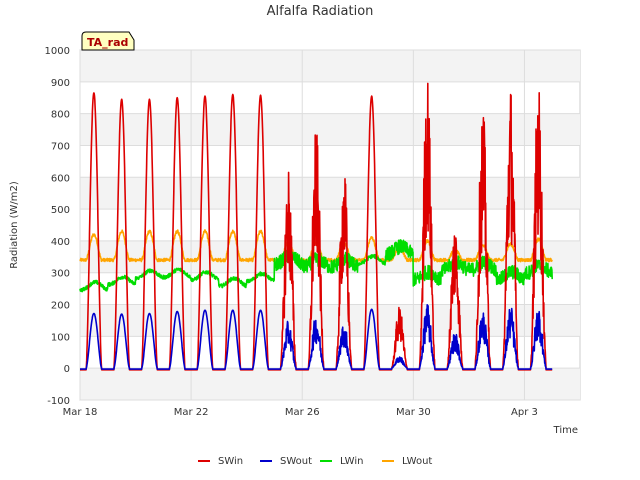  I want to click on y-tick-label: 1000, so click(57, 51).